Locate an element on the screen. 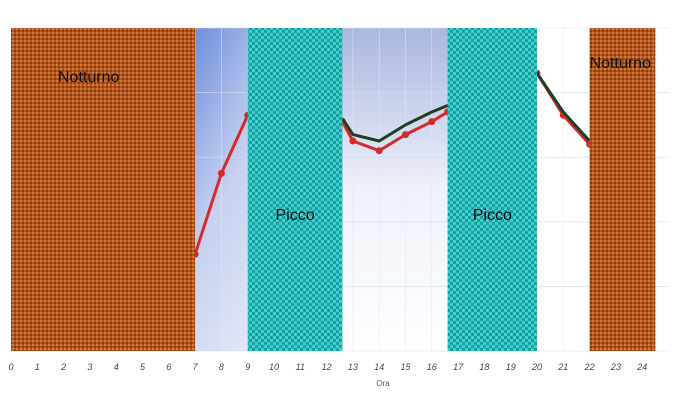  x-tick-label: 8 is located at coordinates (221, 367).